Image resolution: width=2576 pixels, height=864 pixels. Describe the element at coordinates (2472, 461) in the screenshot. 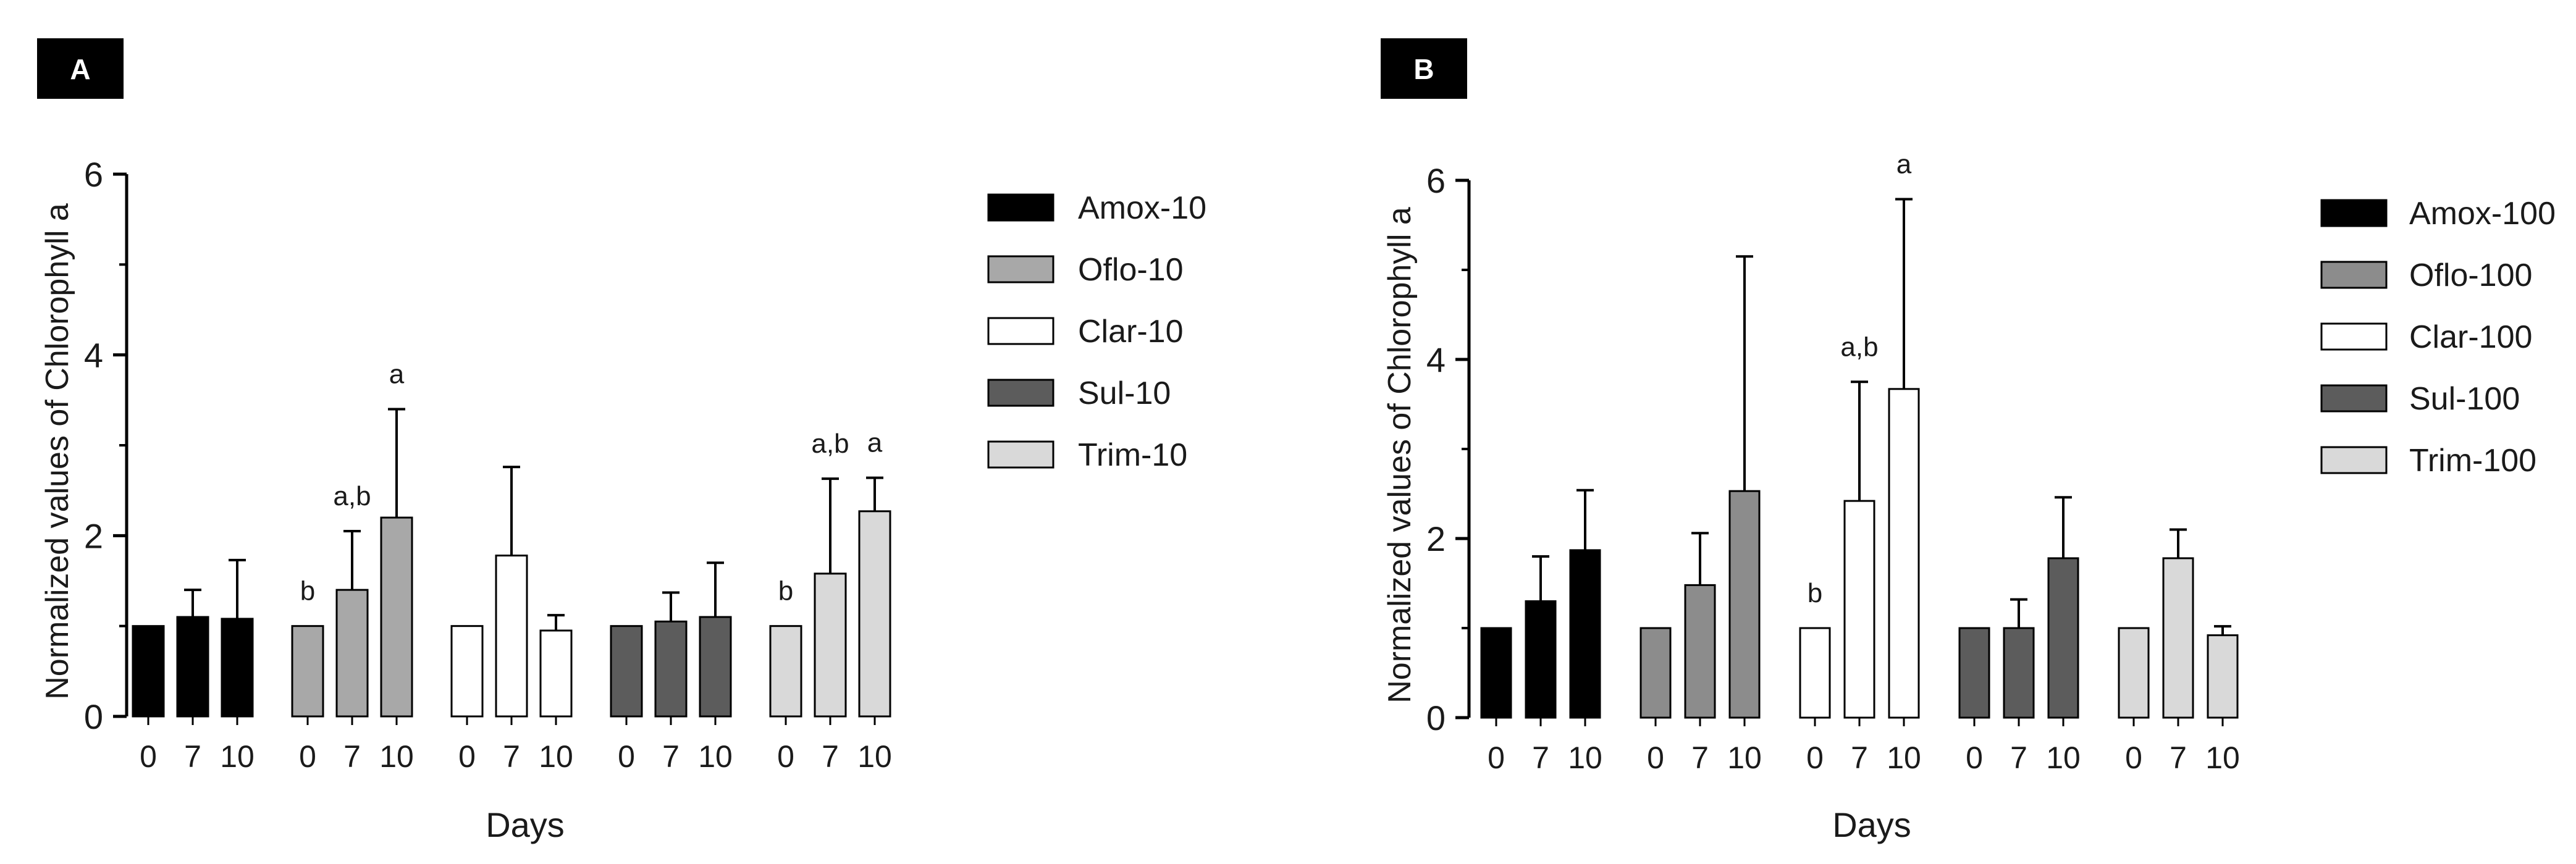

I see `legend-label: Trim-100` at that location.